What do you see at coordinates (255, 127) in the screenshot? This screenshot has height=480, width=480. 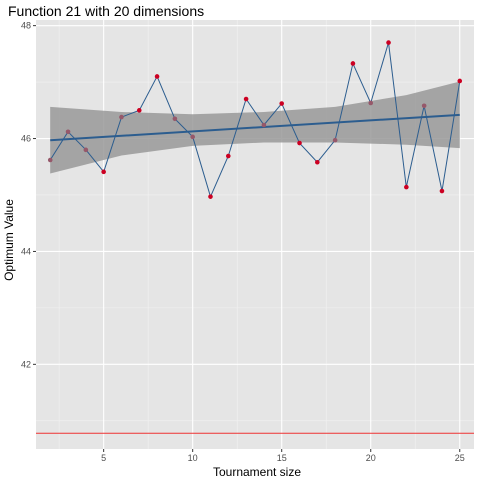 I see `trend-line` at bounding box center [255, 127].